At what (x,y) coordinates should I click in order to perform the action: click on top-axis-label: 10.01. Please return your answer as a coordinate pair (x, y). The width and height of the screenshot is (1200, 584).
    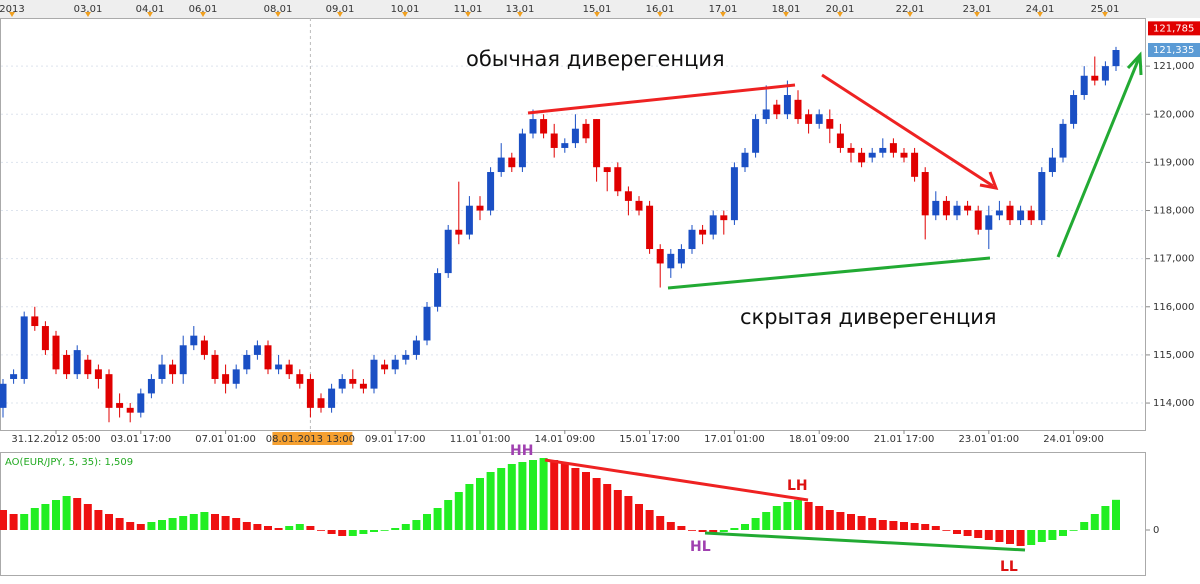
    Looking at the image, I should click on (405, 9).